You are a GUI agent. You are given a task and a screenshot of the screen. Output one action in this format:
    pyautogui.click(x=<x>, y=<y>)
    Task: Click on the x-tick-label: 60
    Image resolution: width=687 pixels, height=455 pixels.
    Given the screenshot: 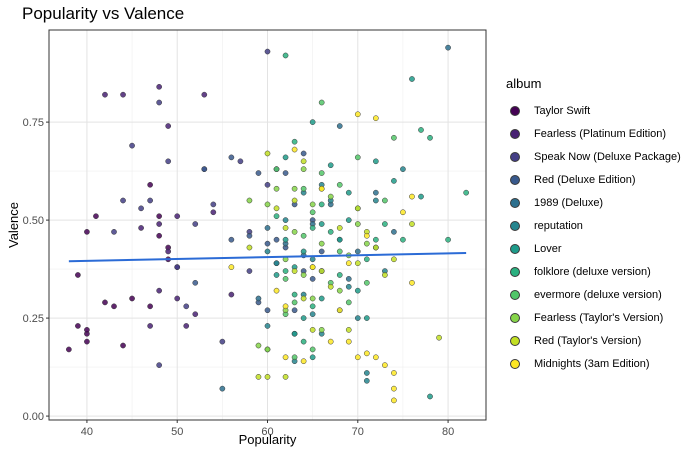 What is the action you would take?
    pyautogui.click(x=267, y=432)
    